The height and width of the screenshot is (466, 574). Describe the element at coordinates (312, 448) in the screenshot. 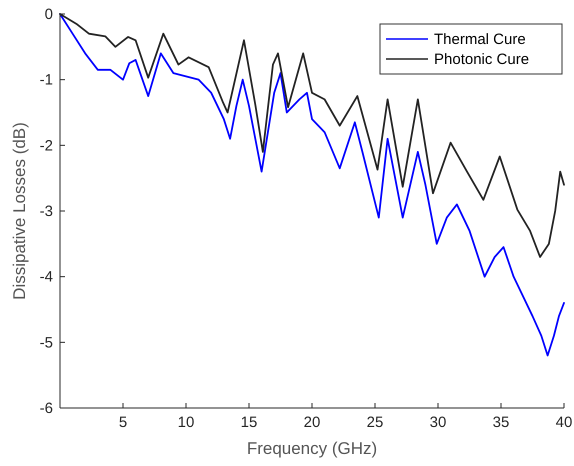

I see `x-axis-title: Frequency (GHz)` at that location.